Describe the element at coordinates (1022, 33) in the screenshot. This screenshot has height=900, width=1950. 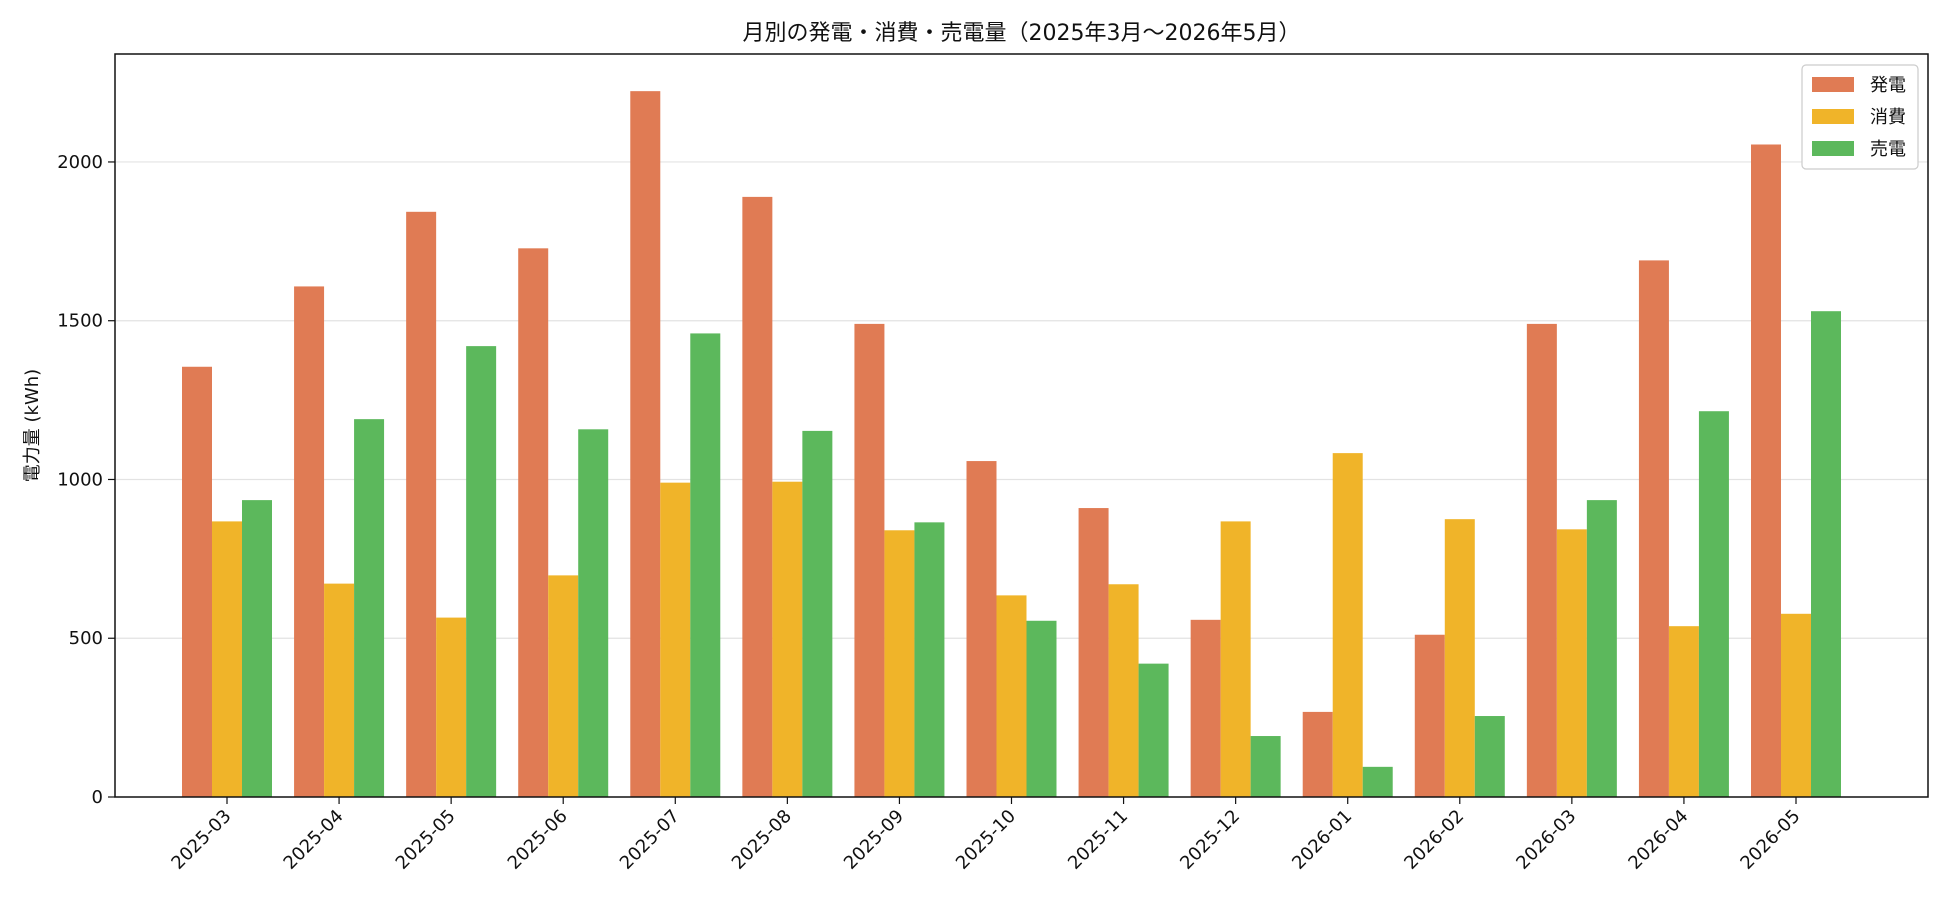
I see `chart-title: 月別の発電・消費・売電量（2025年3月〜2026年5月）` at that location.